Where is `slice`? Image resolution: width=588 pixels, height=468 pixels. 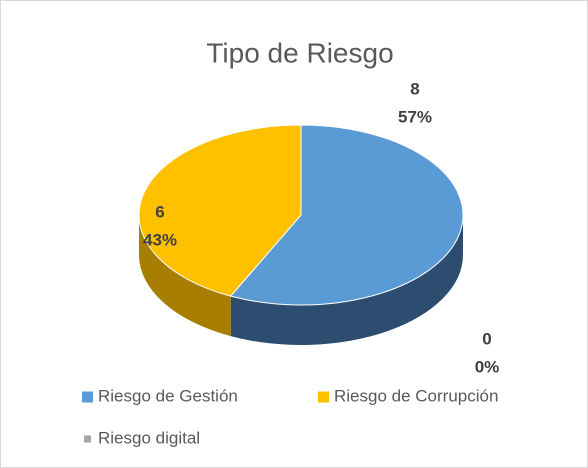 slice is located at coordinates (220, 210).